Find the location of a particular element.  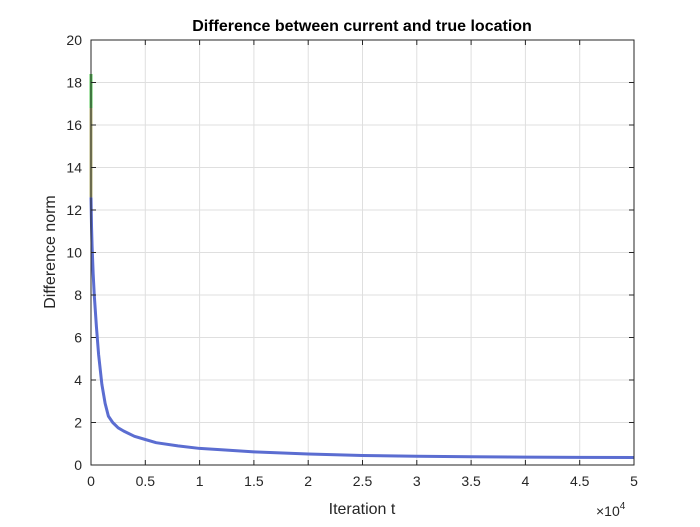

y-tick-label: 20 is located at coordinates (74, 40).